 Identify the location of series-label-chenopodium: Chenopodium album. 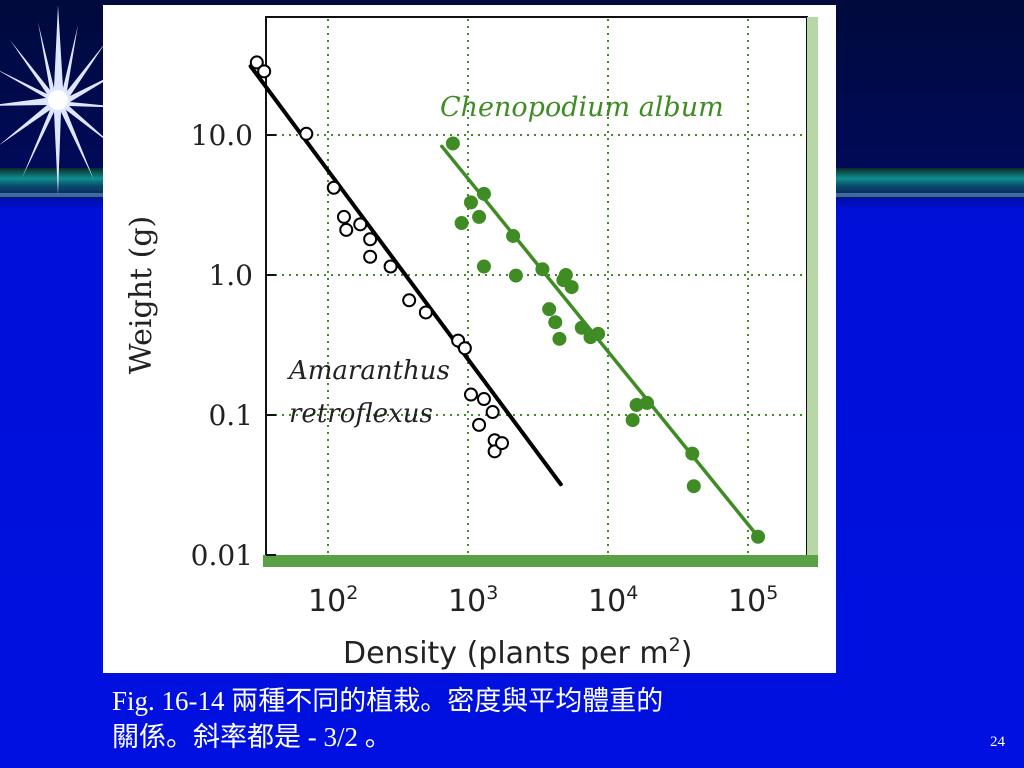
(582, 107).